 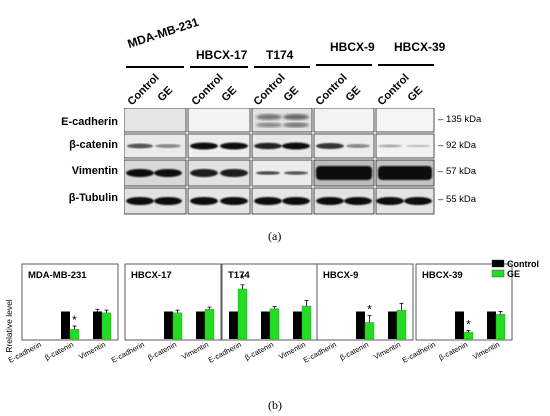 What do you see at coordinates (457, 199) in the screenshot?
I see `kda-marker: – 55 kDa` at bounding box center [457, 199].